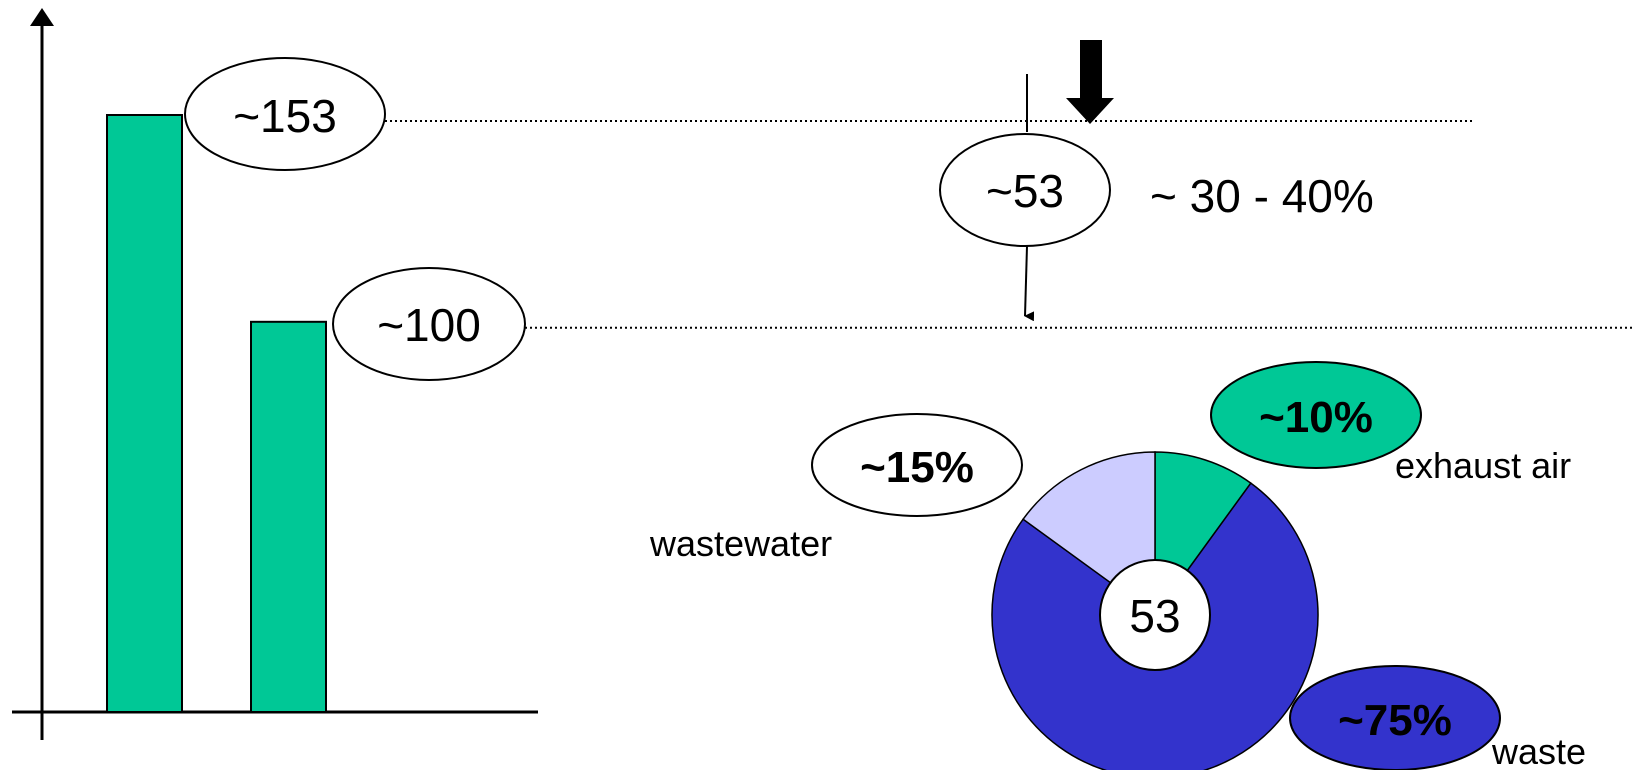 Image resolution: width=1632 pixels, height=770 pixels. What do you see at coordinates (1316, 417) in the screenshot?
I see `slice-exhaust-air-percent: ~10%` at bounding box center [1316, 417].